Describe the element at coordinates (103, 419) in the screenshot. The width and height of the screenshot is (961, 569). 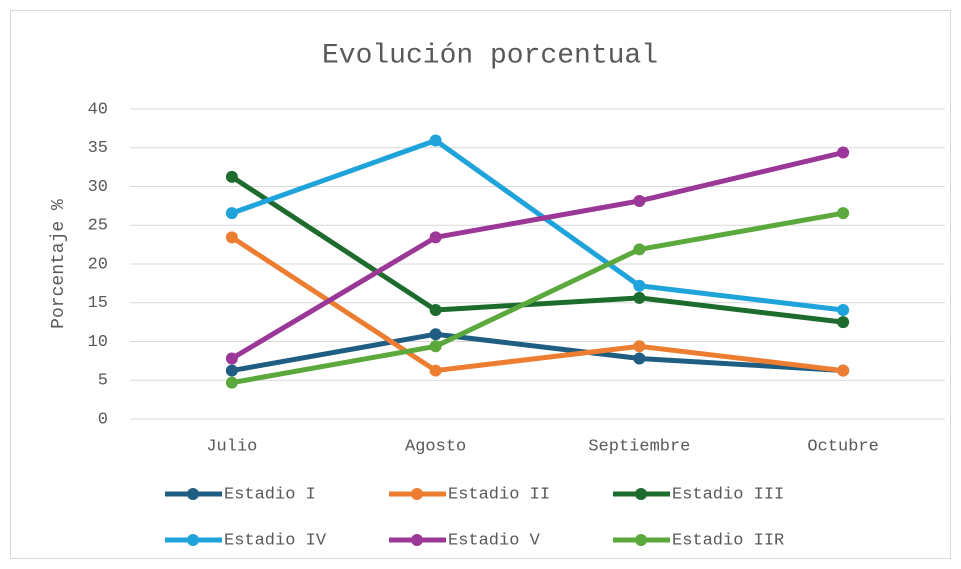
I see `y-tick-label: 0` at that location.